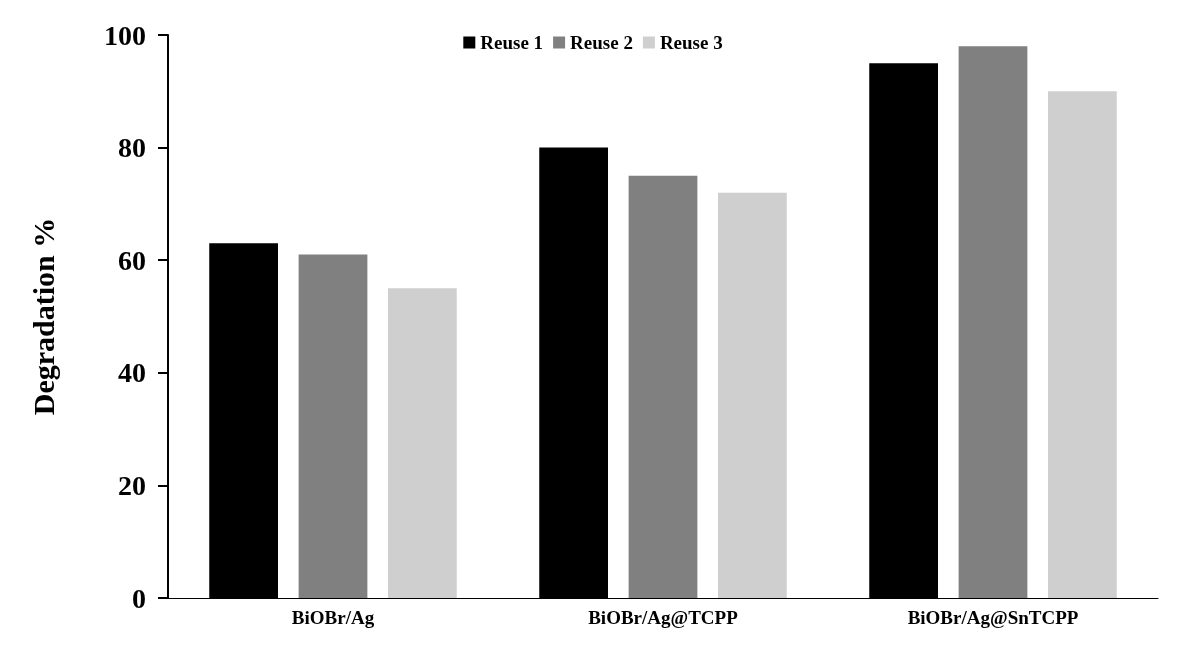  I want to click on y-tick-label: 40, so click(132, 373).